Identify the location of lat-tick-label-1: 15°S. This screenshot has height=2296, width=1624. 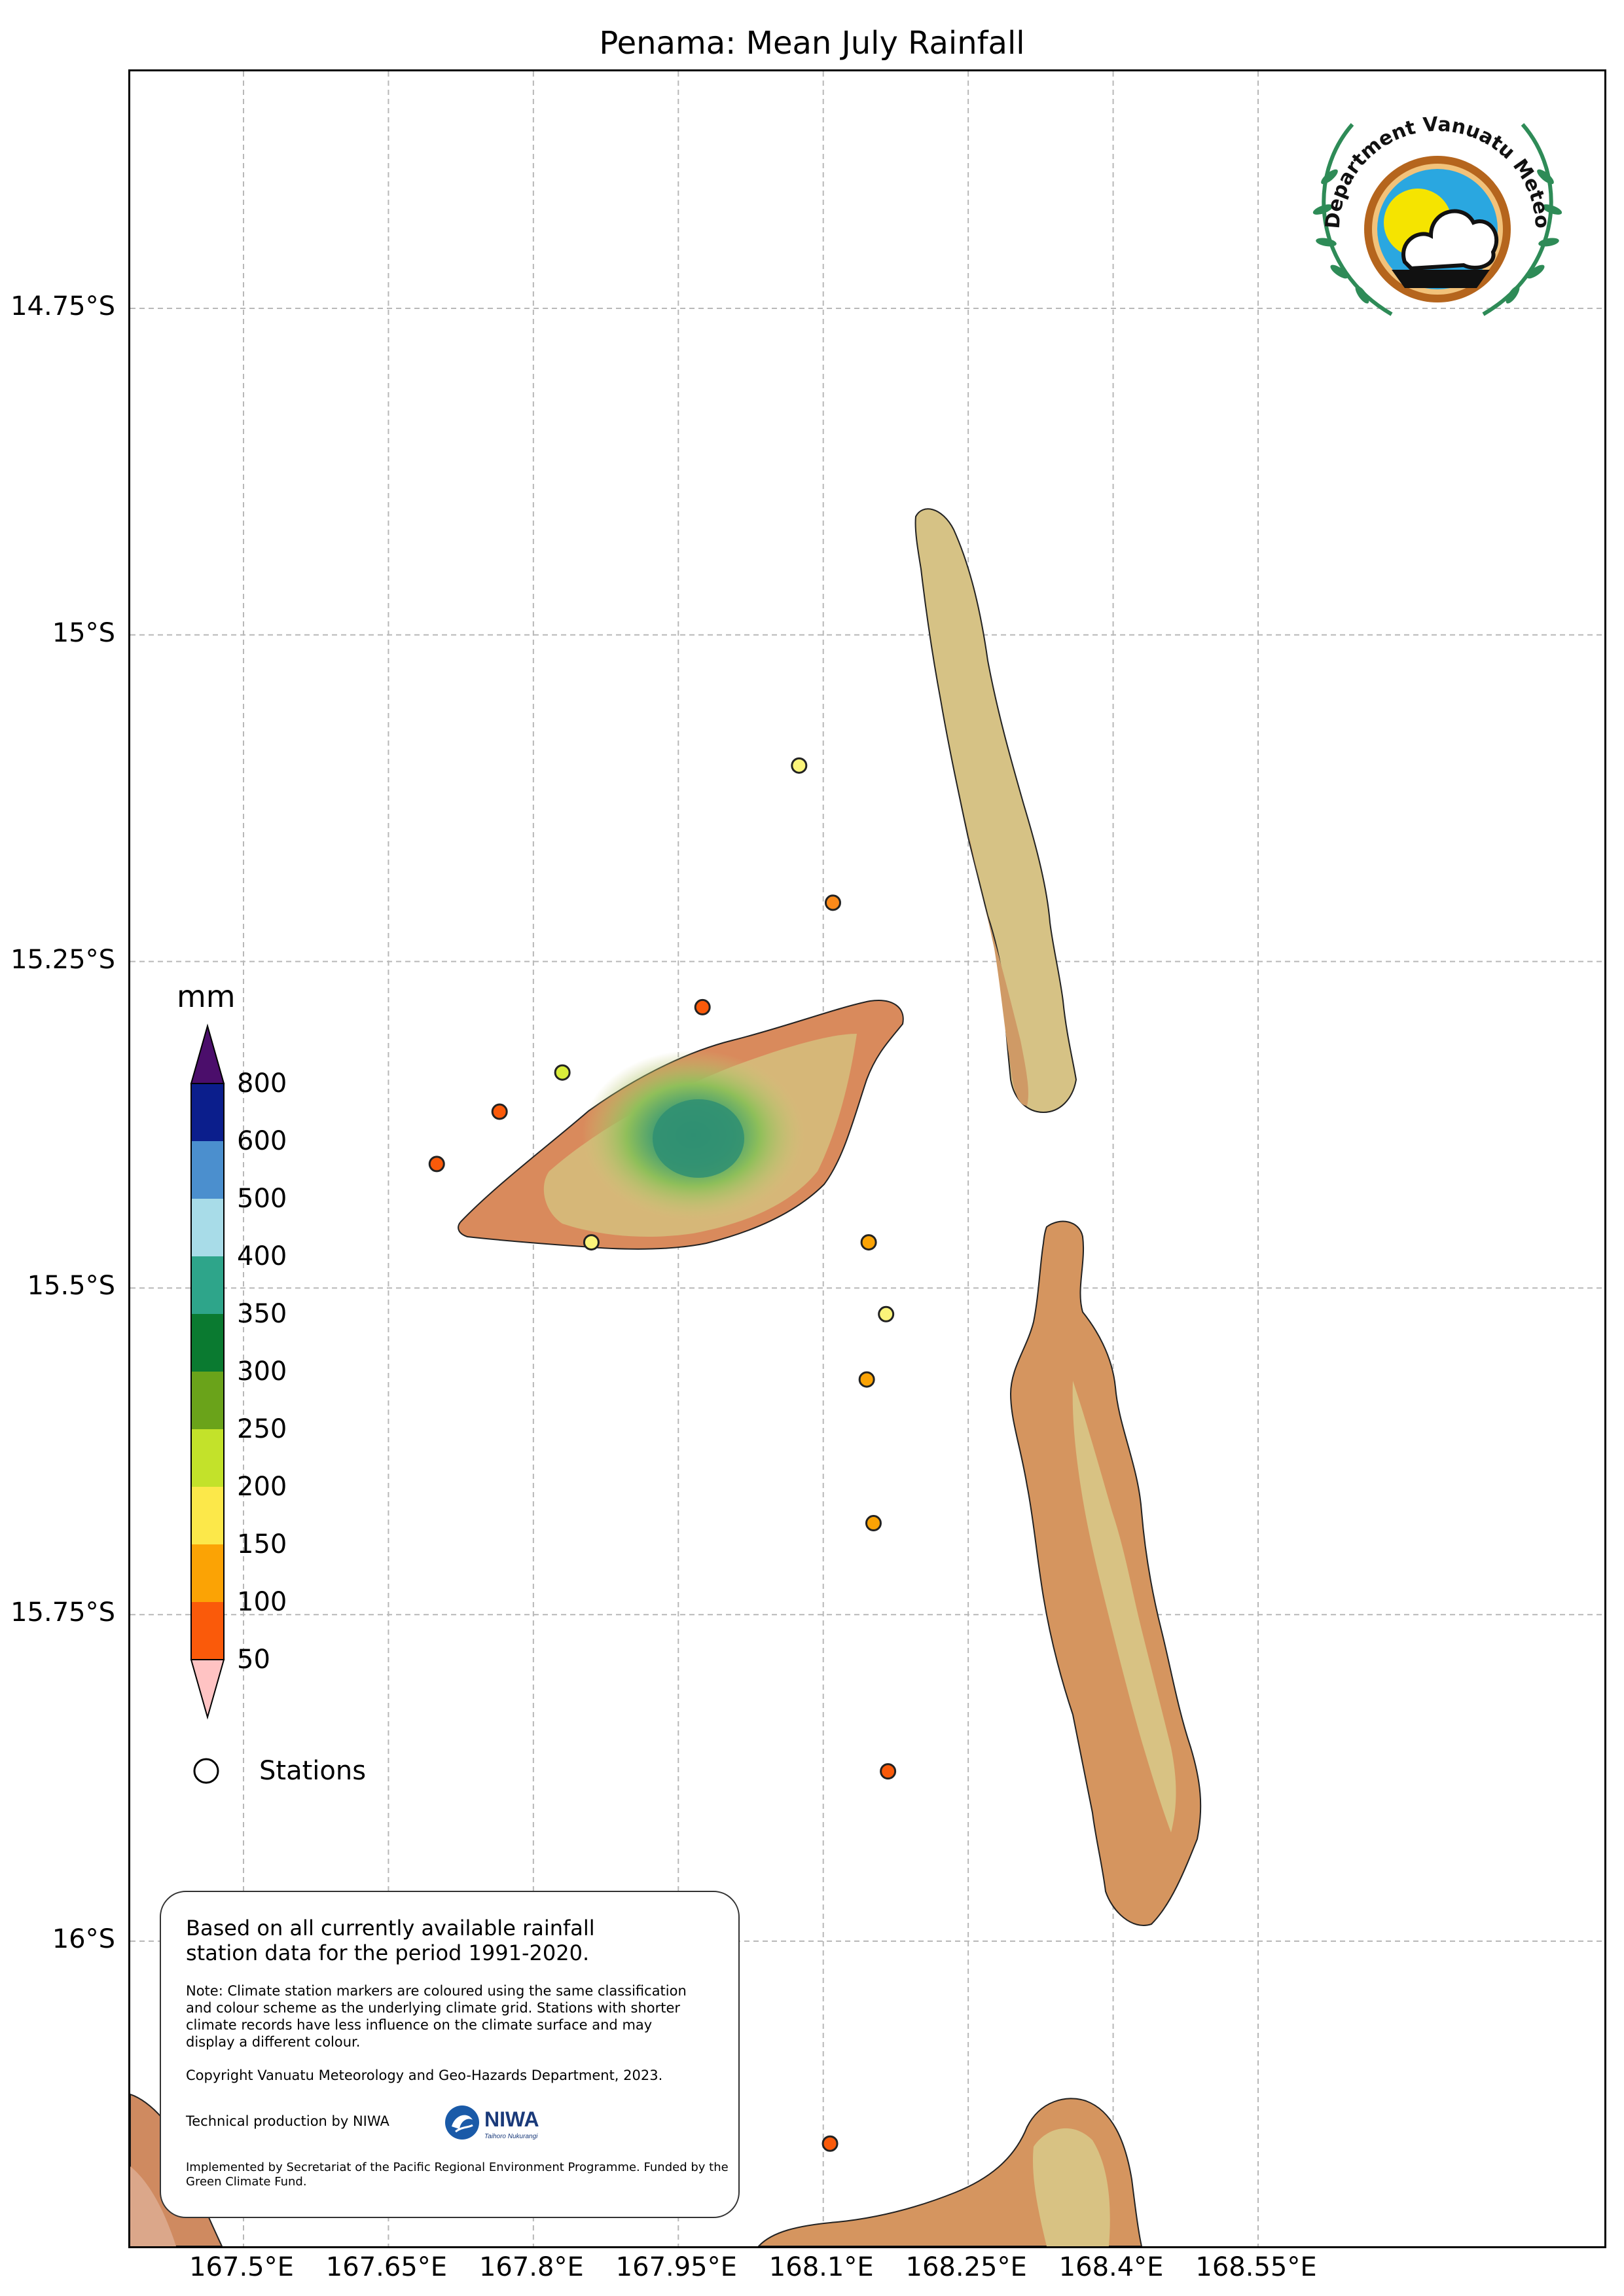
(83, 632).